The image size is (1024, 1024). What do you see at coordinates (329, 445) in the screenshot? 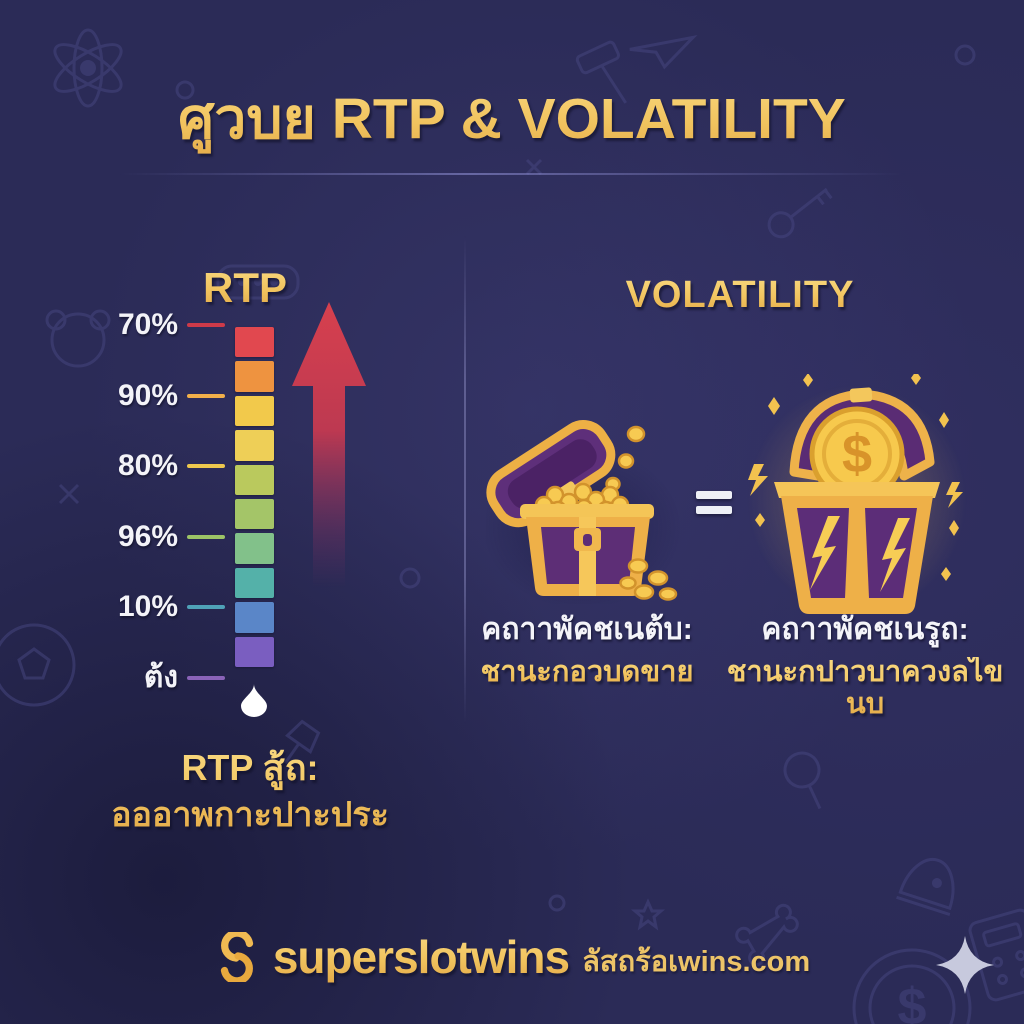
I see `up-arrow-icon` at bounding box center [329, 445].